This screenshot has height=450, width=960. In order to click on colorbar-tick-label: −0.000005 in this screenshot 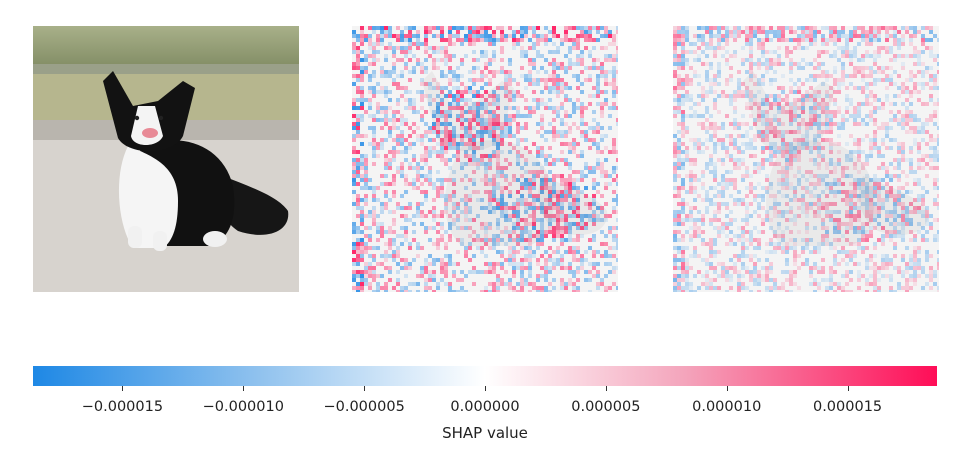, I will do `click(364, 407)`.